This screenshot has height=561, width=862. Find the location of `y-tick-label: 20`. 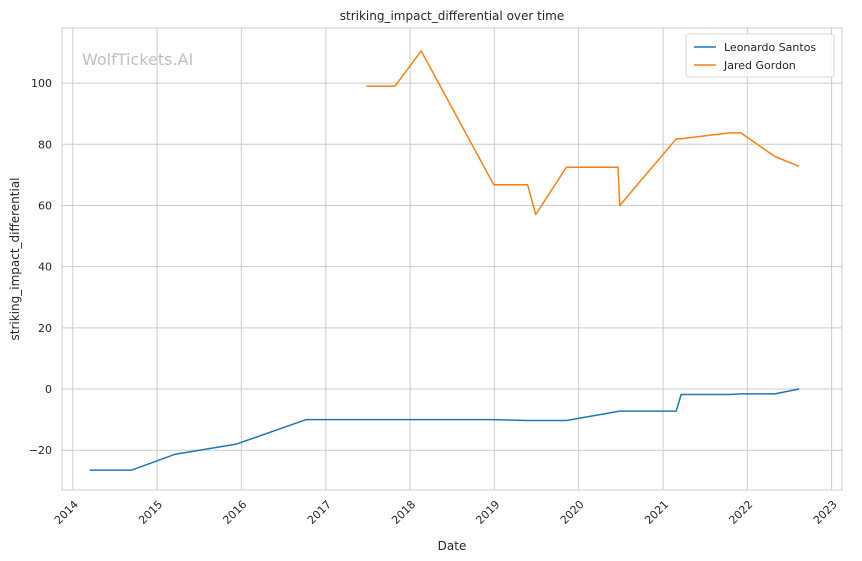

y-tick-label: 20 is located at coordinates (45, 328).